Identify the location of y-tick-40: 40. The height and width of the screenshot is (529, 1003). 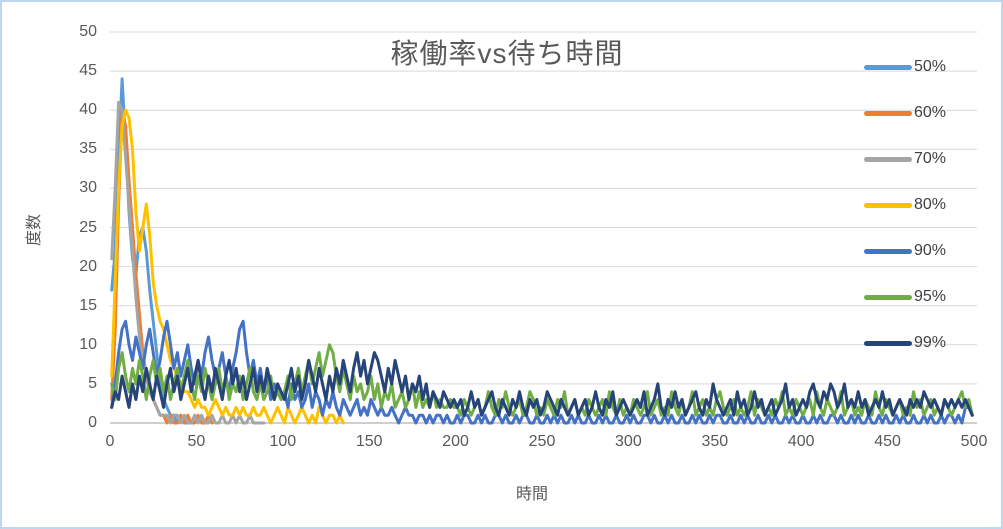
(88, 110).